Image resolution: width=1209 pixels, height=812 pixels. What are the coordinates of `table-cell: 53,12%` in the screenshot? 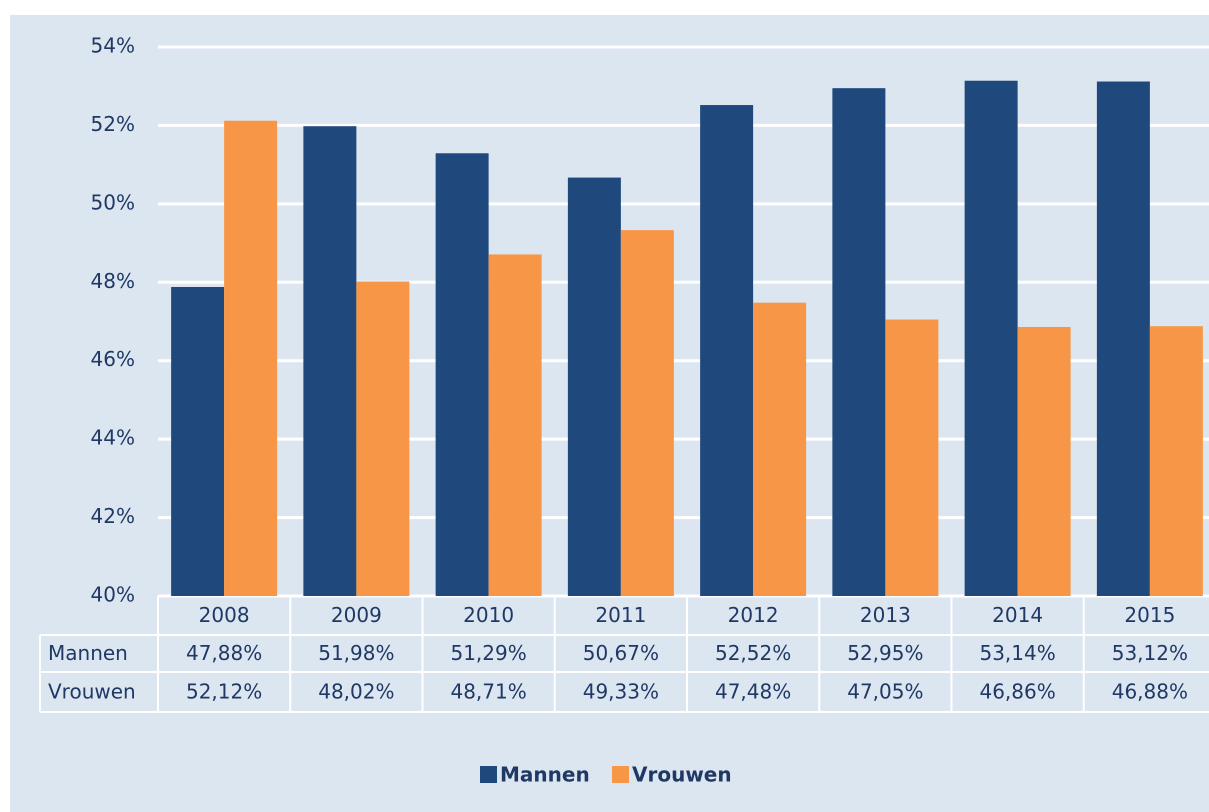 It's located at (1150, 653).